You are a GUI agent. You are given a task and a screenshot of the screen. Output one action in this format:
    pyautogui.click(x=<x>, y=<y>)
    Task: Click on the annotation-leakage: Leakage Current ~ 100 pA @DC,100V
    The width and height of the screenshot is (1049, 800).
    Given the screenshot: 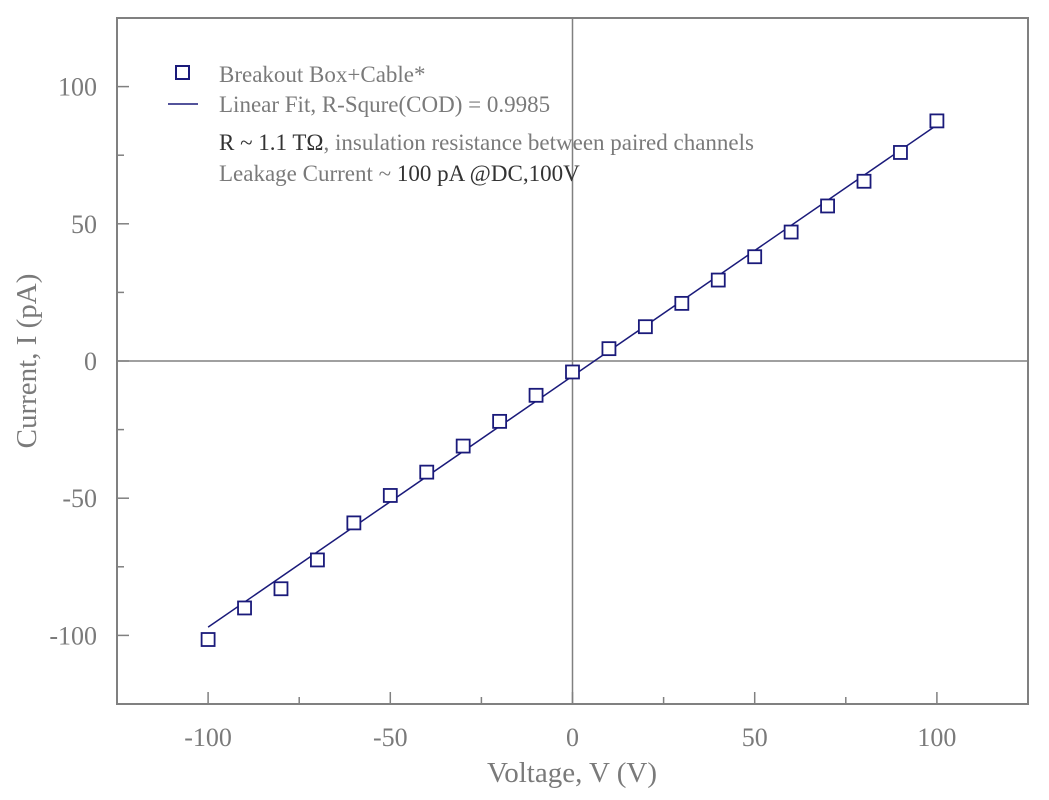 What is the action you would take?
    pyautogui.click(x=399, y=173)
    